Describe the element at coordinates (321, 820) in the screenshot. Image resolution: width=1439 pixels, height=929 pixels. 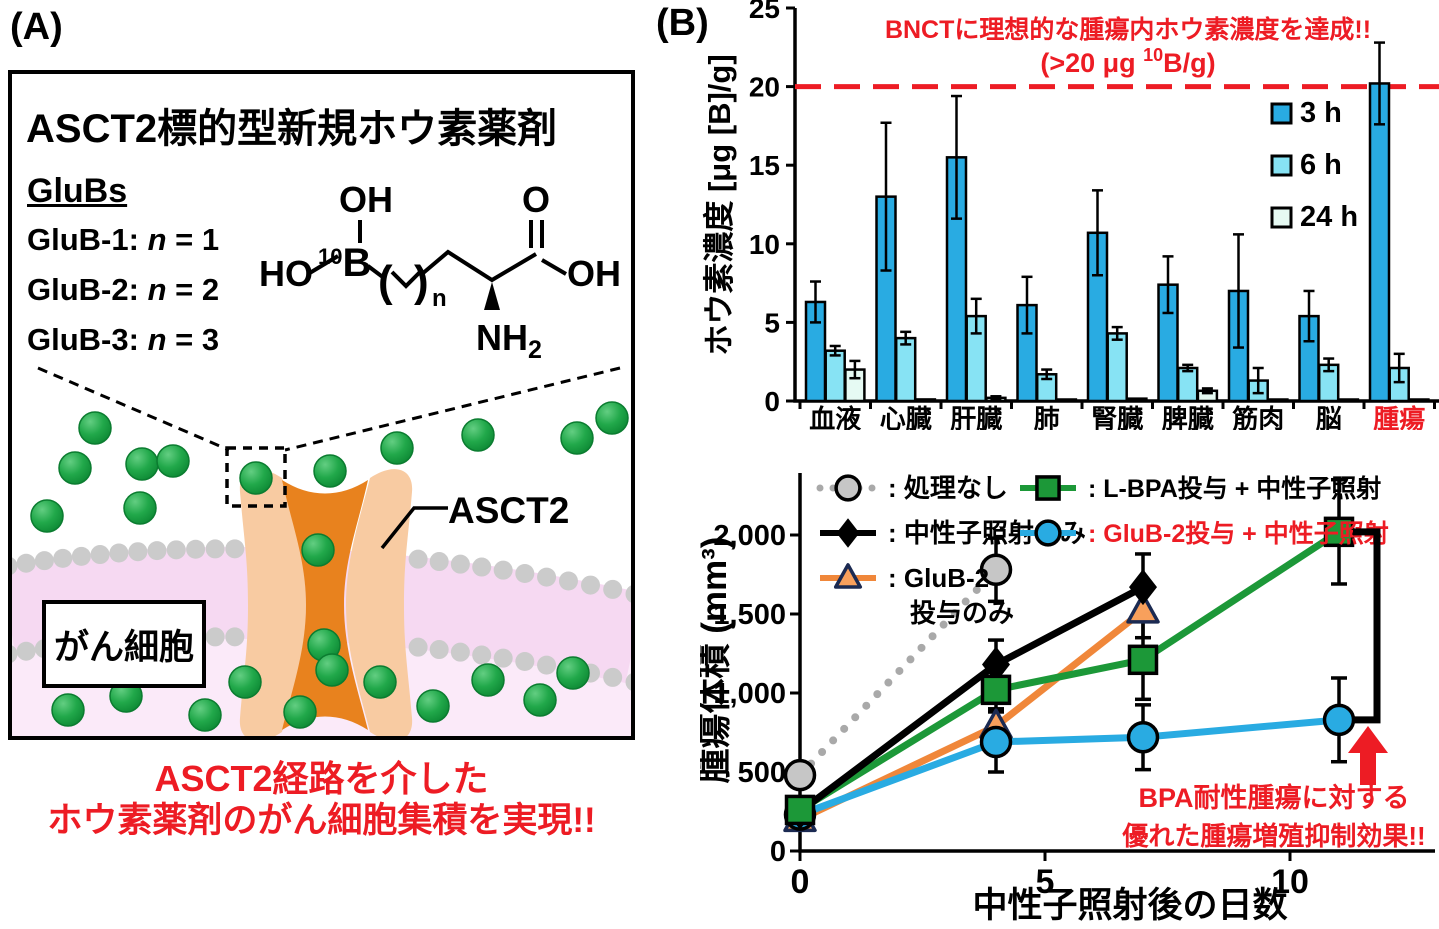
I see `panel-a-caption-line2: ホウ素薬剤のがん細胞集積を実現!!` at that location.